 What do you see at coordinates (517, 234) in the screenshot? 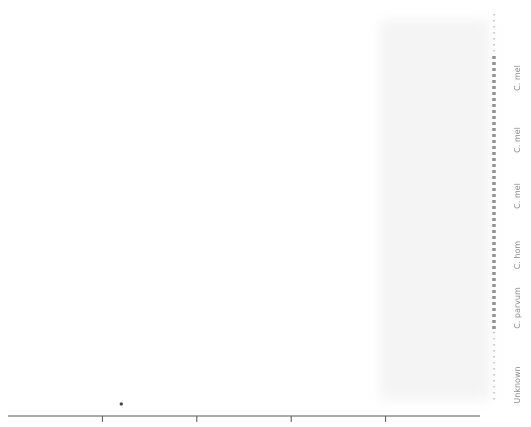
I see `right-labels: Unknown C. parvum C. hom C. mel C. mel C. mel` at bounding box center [517, 234].